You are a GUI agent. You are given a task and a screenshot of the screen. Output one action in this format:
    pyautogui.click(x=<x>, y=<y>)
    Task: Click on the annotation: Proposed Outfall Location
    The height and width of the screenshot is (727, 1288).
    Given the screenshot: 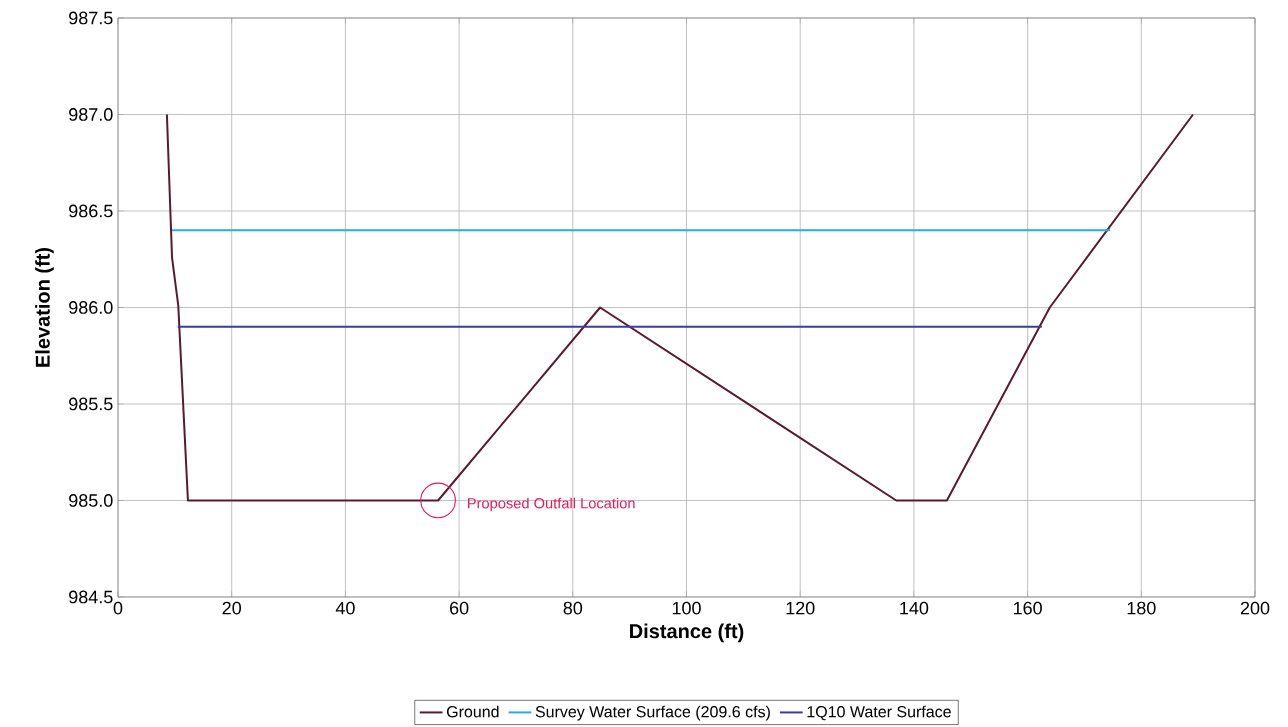 What is the action you would take?
    pyautogui.click(x=551, y=504)
    